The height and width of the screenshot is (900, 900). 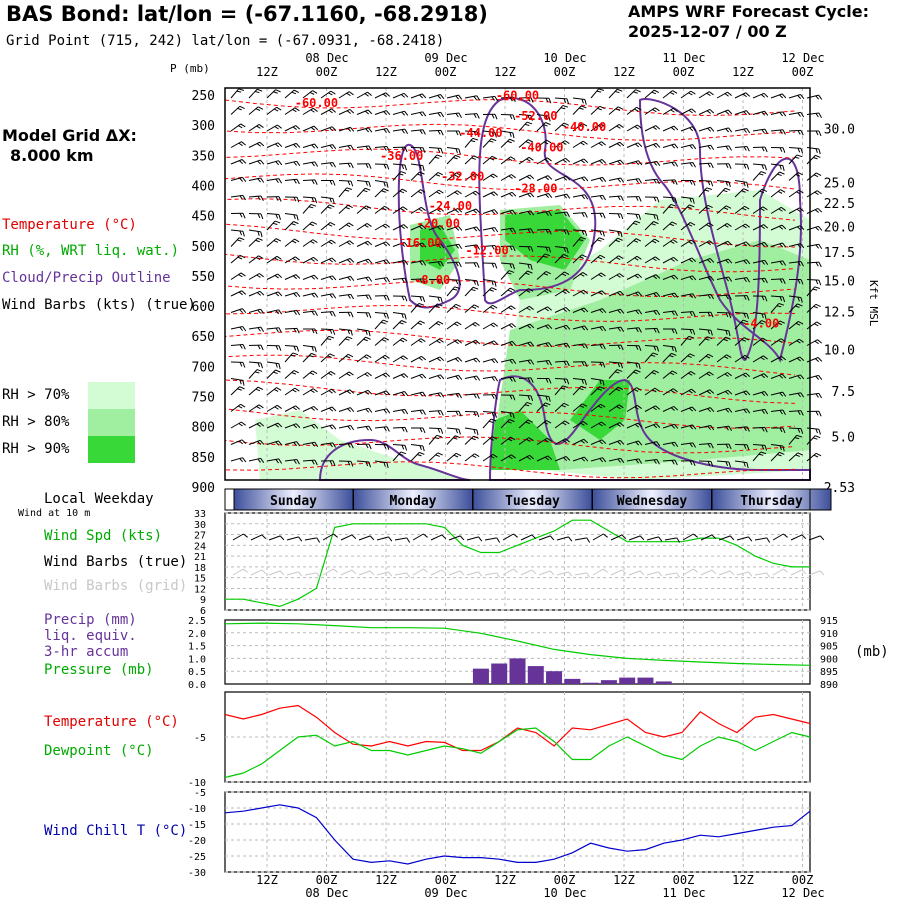 What do you see at coordinates (584, 127) in the screenshot?
I see `temp-label: -40.00` at bounding box center [584, 127].